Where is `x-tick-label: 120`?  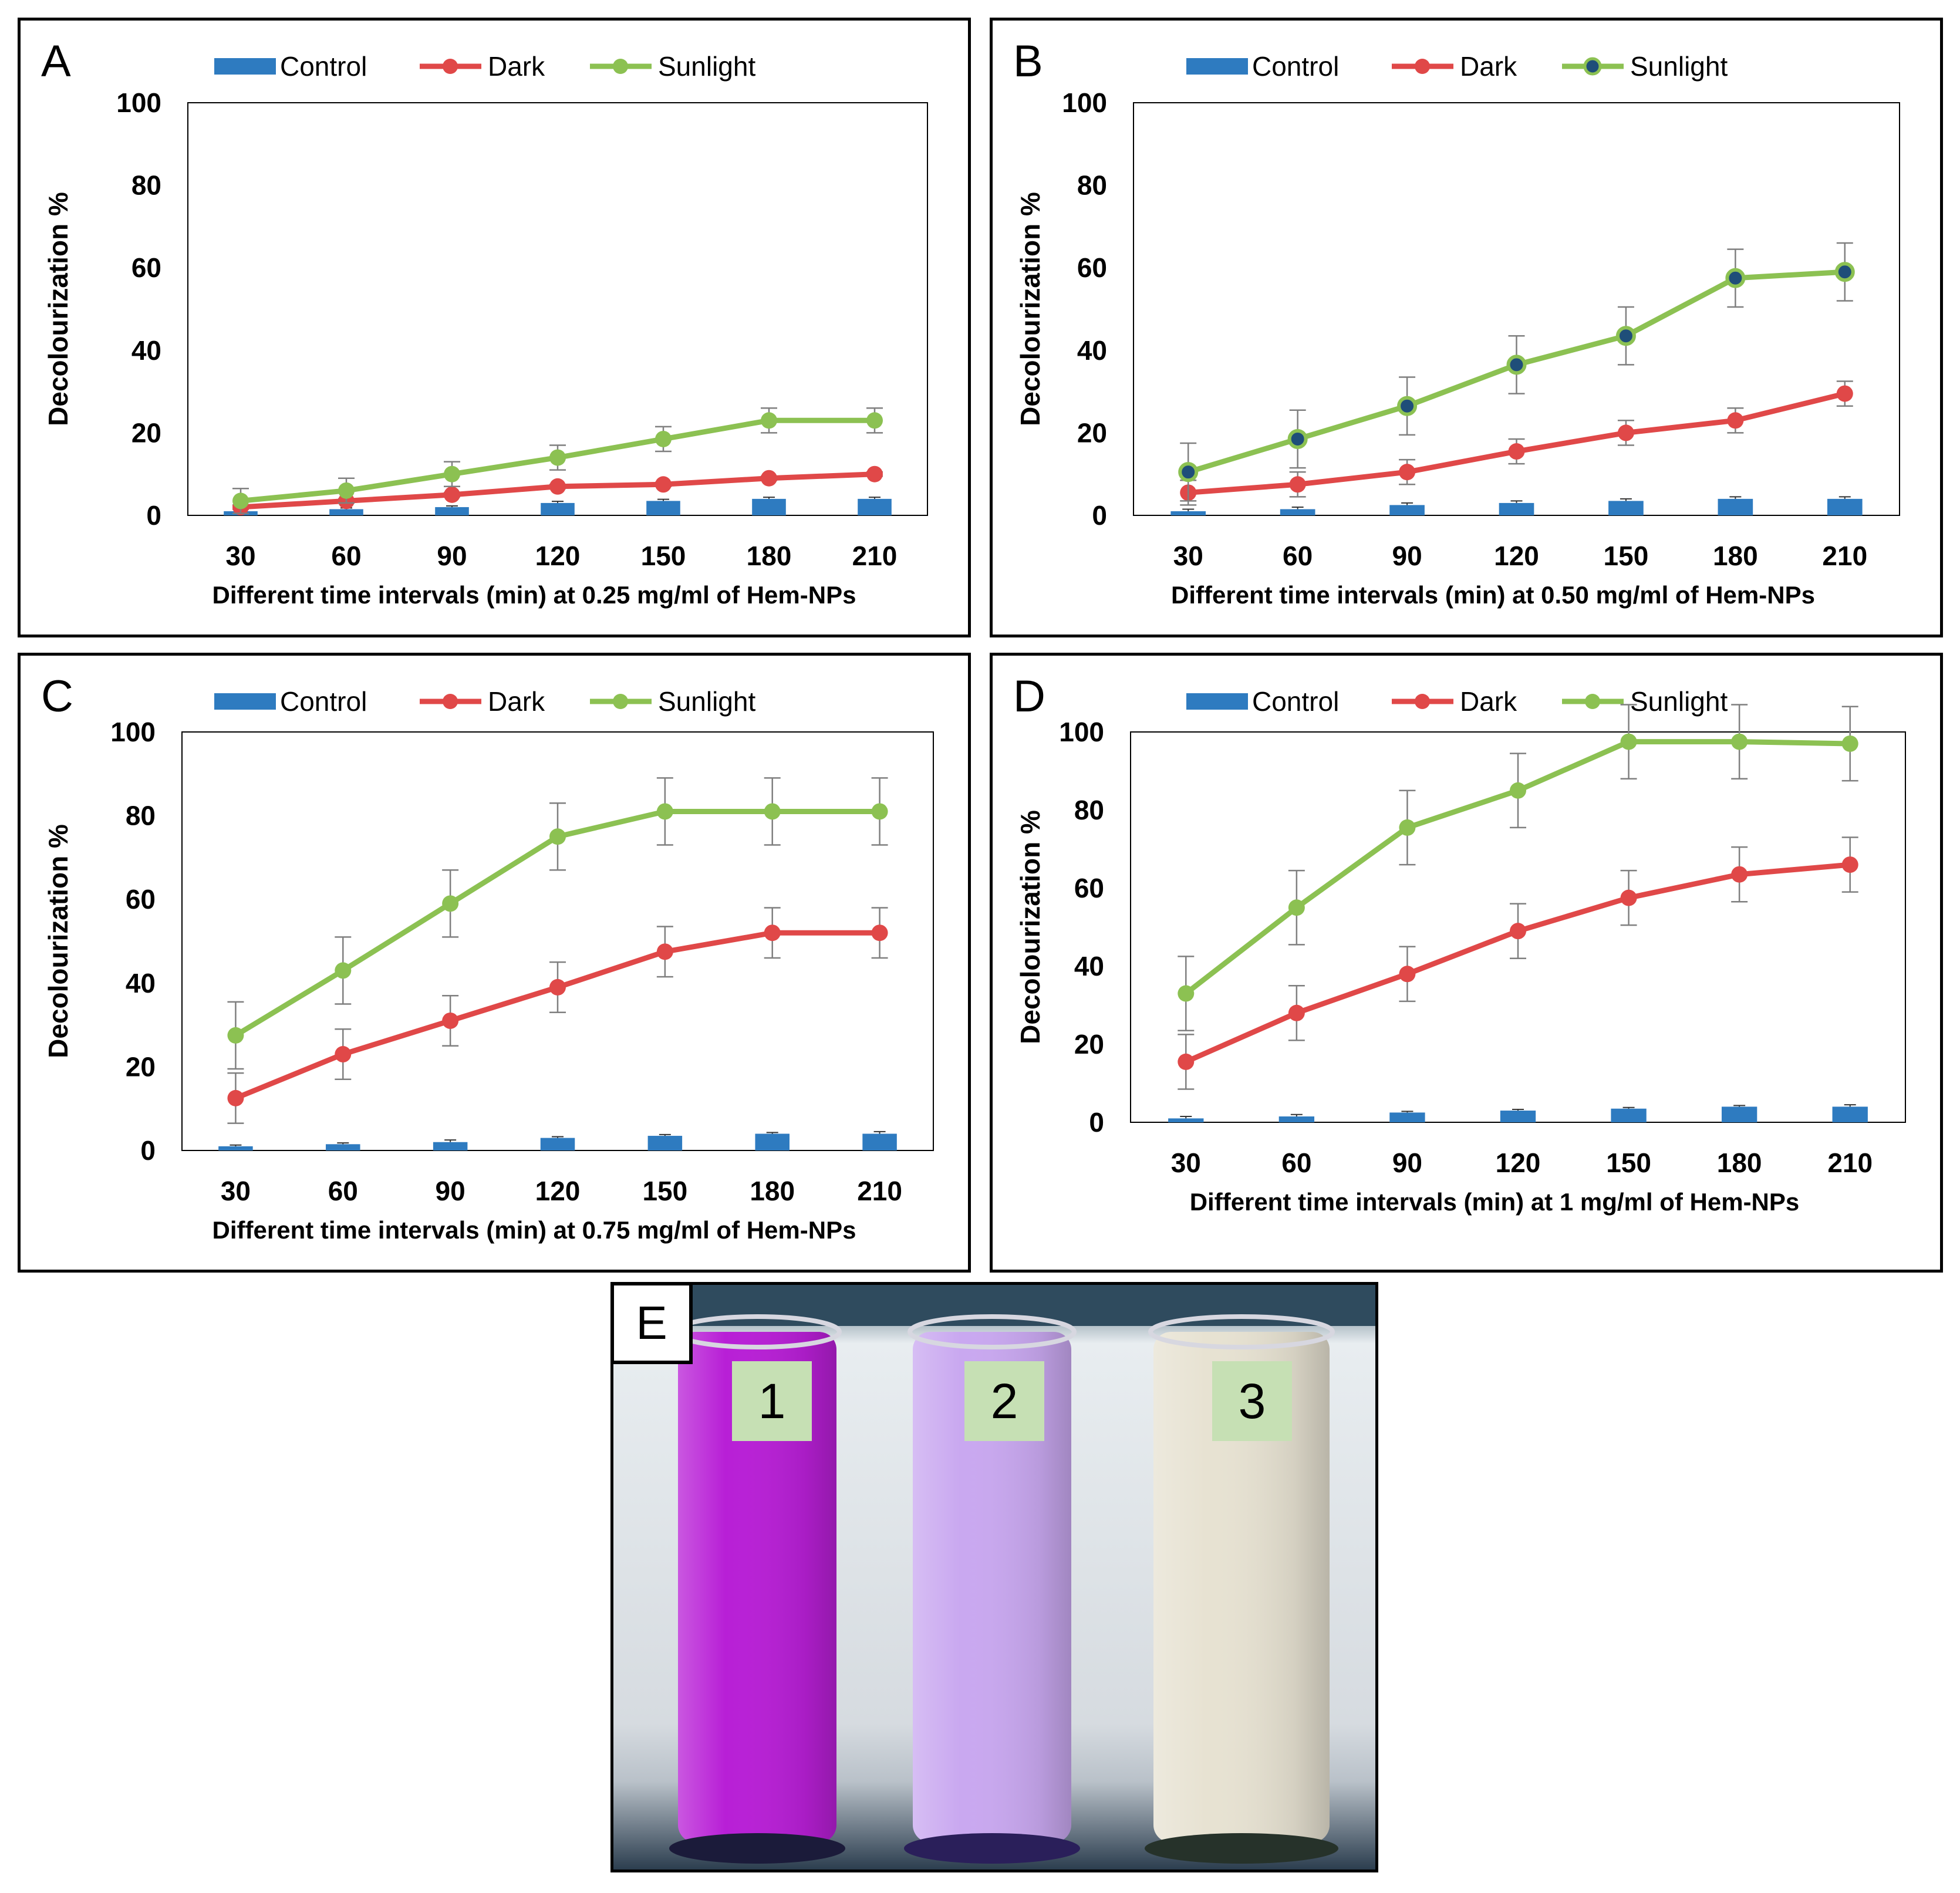
x-tick-label: 120 is located at coordinates (558, 556).